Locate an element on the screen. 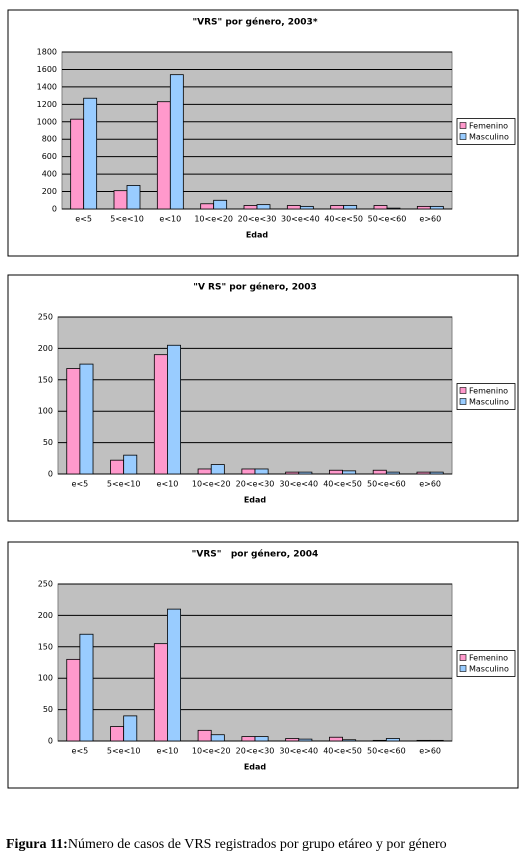 Image resolution: width=532 pixels, height=862 pixels. y-tick-label: 50 is located at coordinates (48, 709).